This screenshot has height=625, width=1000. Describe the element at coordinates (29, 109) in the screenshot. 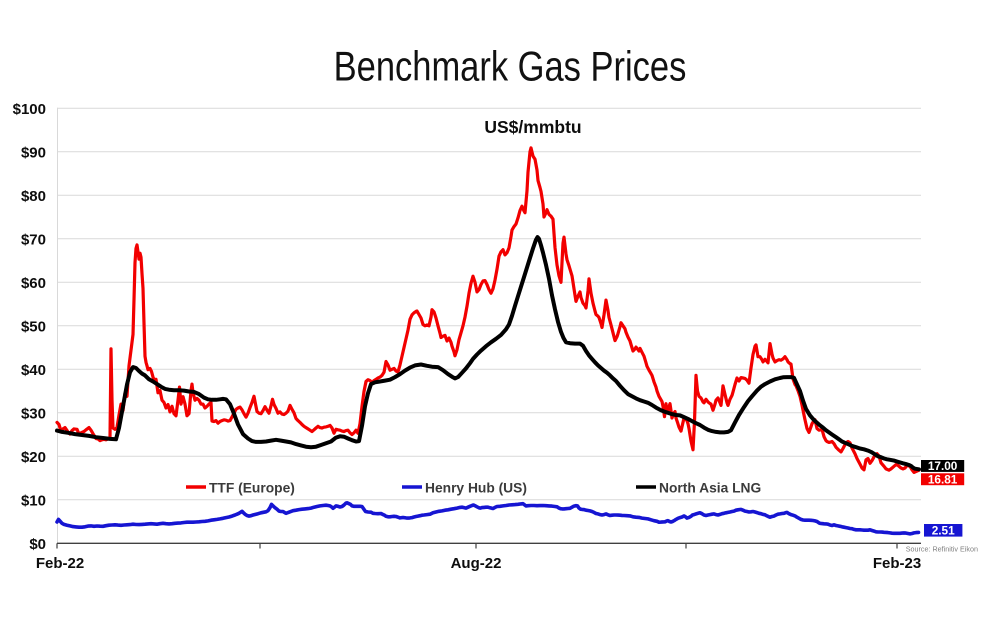

I see `svg-text: $100` at that location.